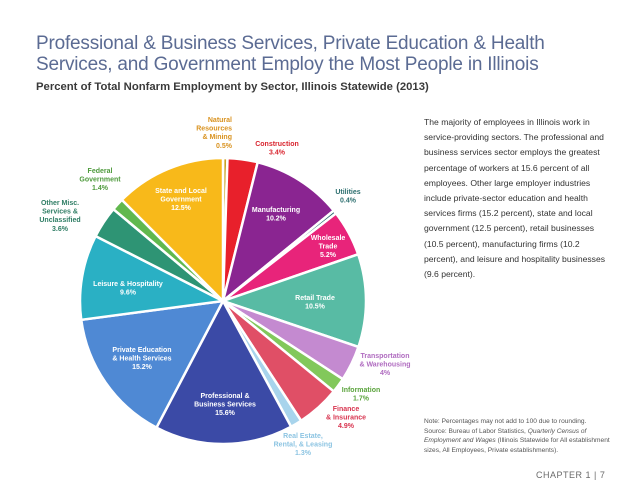 The width and height of the screenshot is (638, 497). I want to click on slice-value-label: 1.4%, so click(100, 188).